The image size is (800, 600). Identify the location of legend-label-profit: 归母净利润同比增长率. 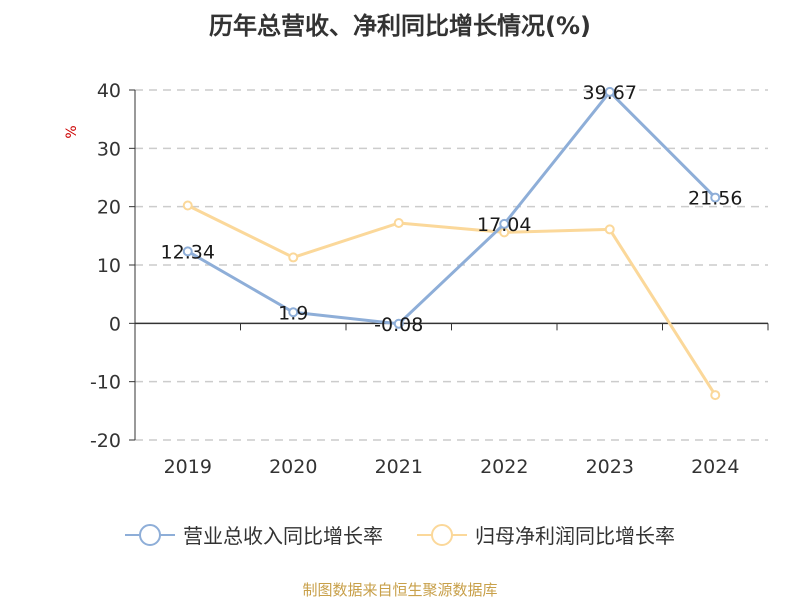
(575, 536).